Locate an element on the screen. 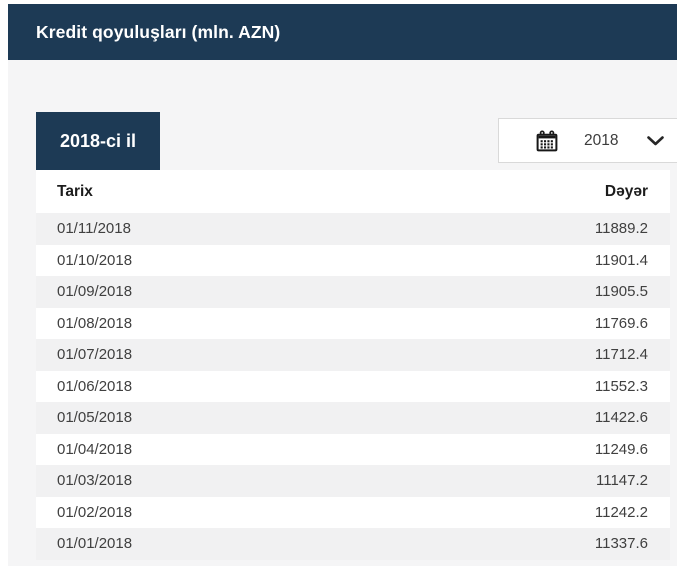 The width and height of the screenshot is (677, 566). year-badge-label: 2018-ci il is located at coordinates (98, 140).